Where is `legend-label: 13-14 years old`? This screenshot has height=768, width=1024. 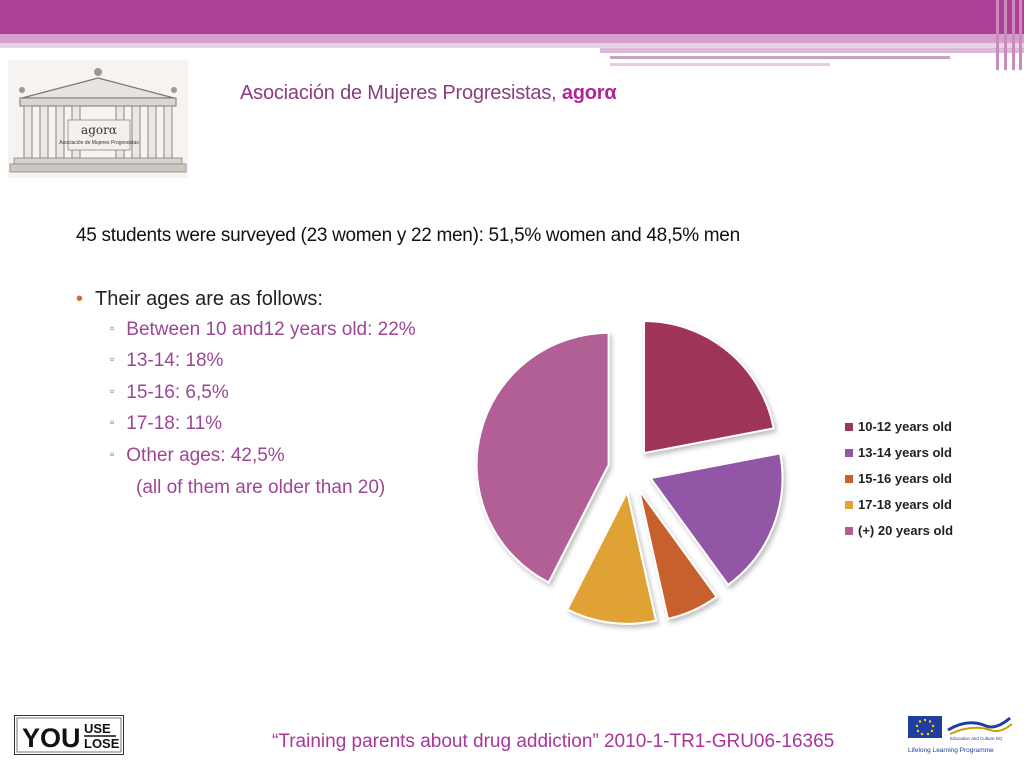 legend-label: 13-14 years old is located at coordinates (905, 452).